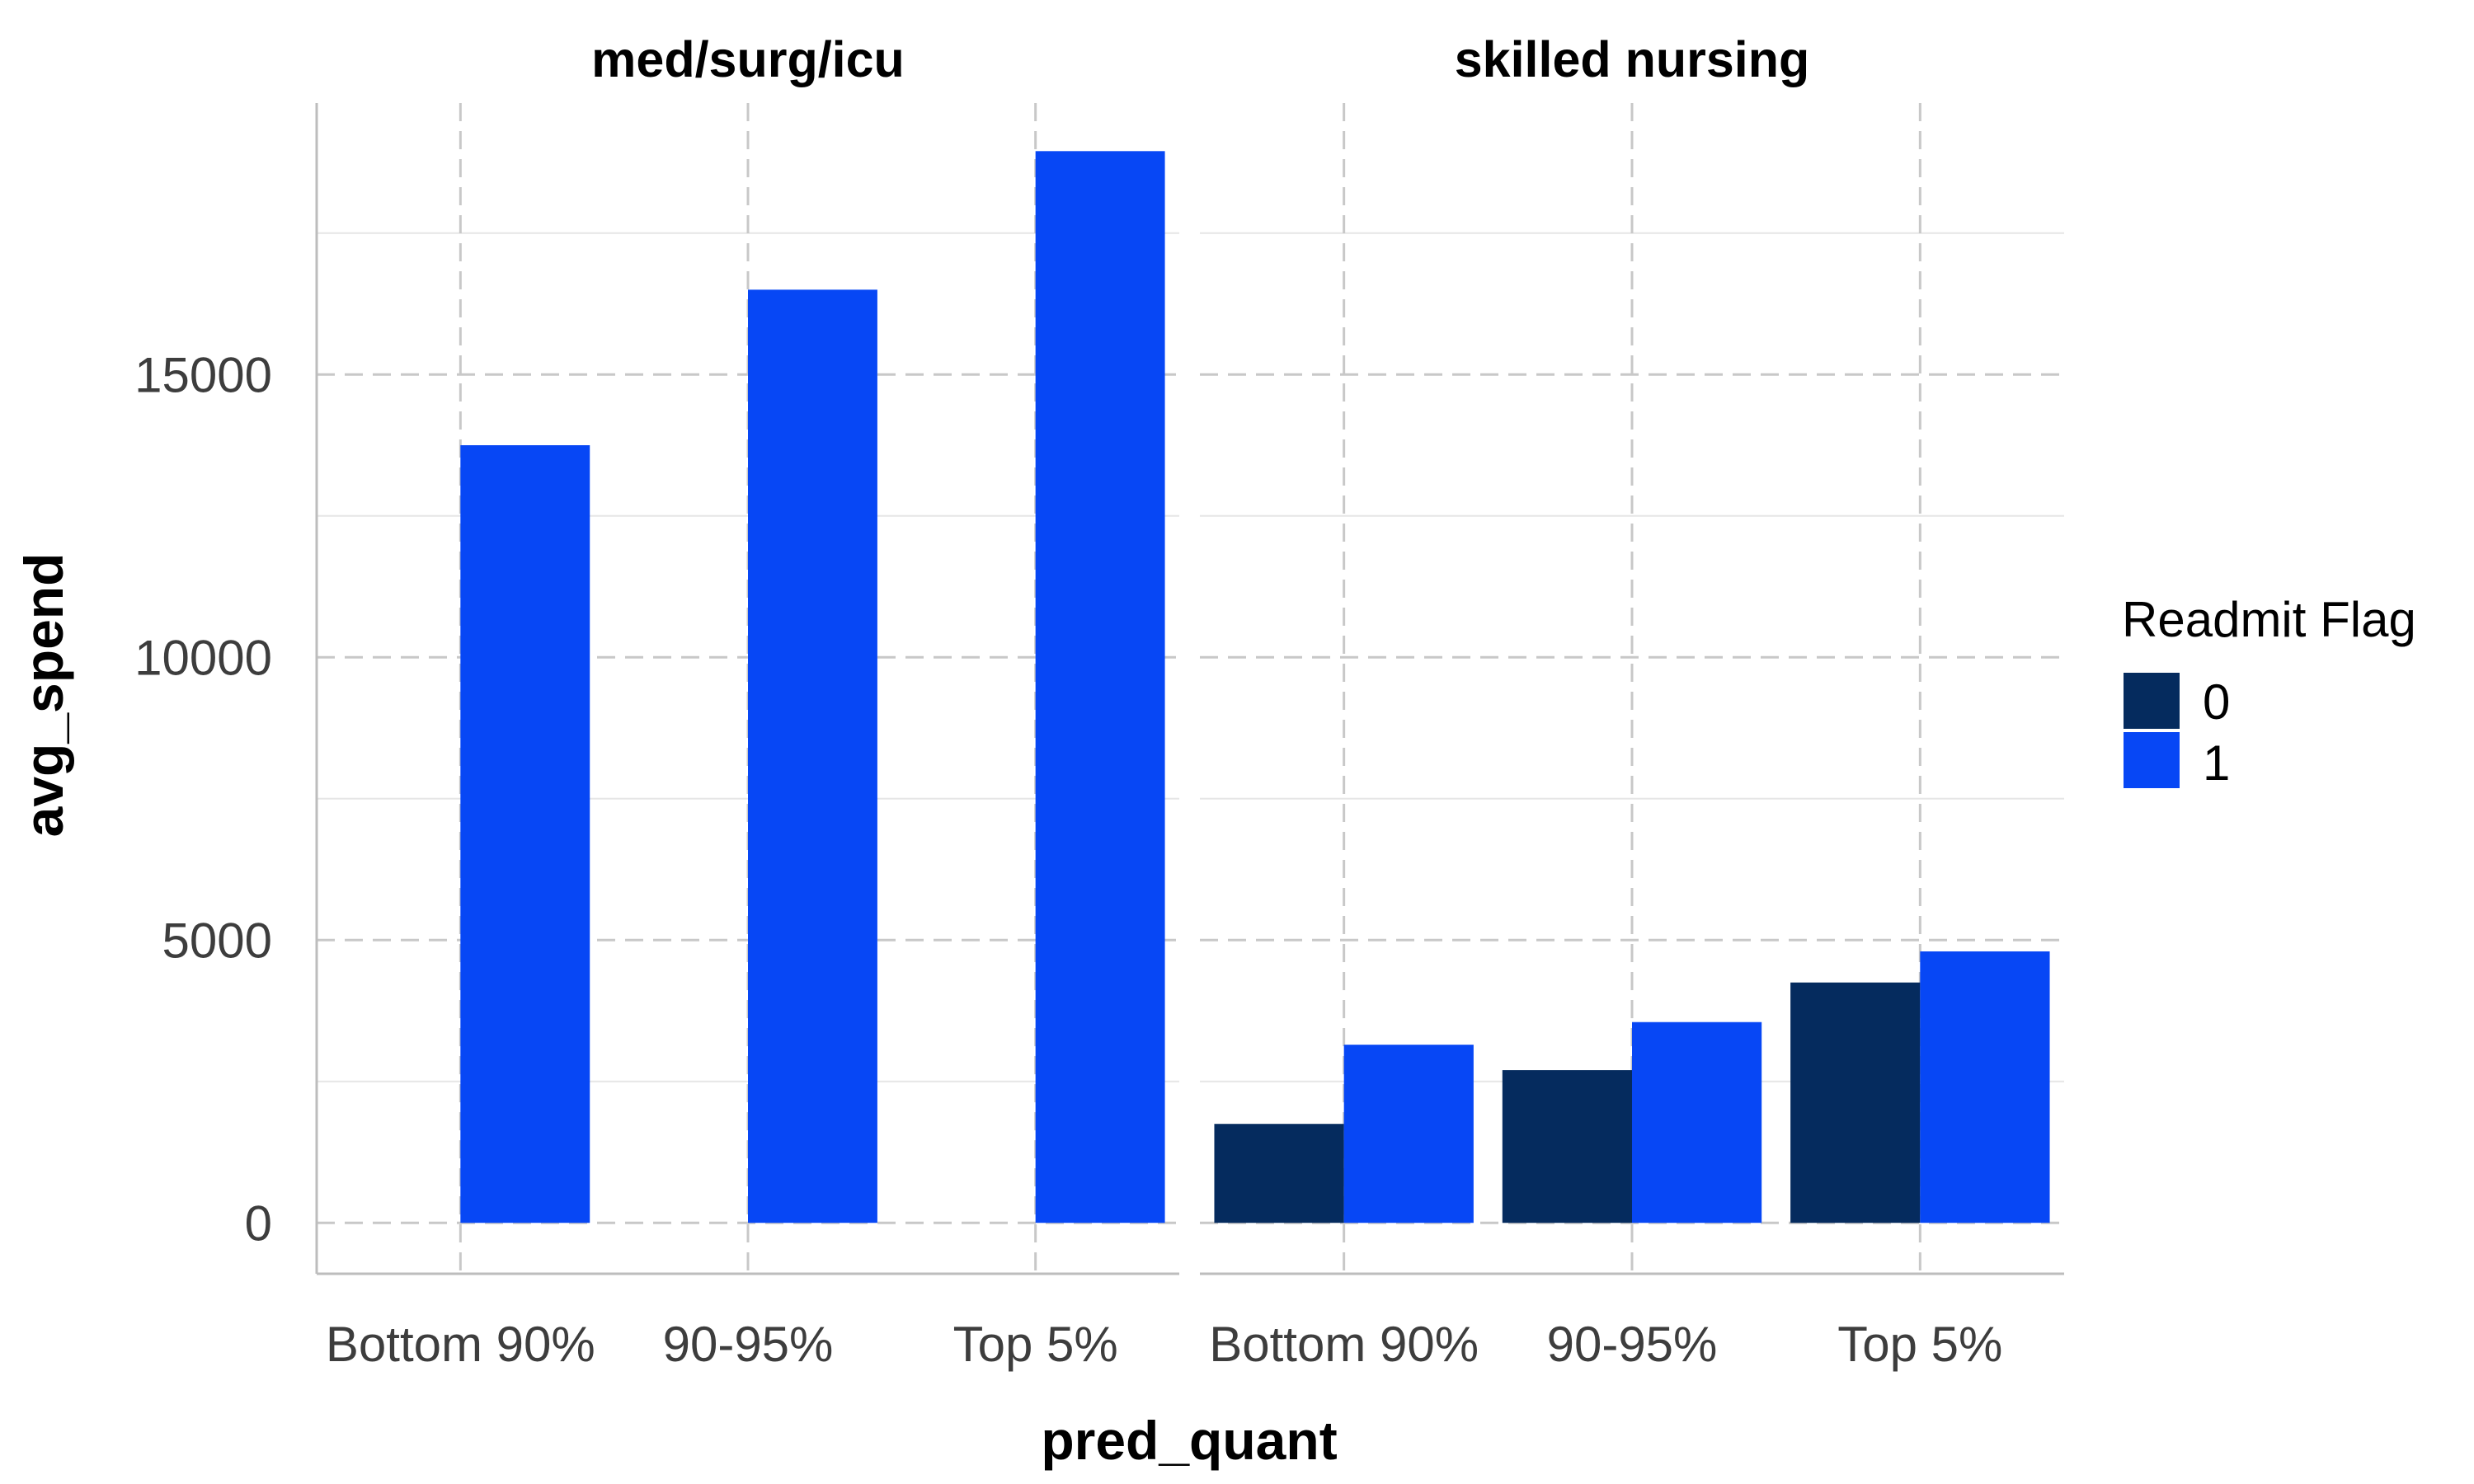  I want to click on legend: Readmit Flag 0 1, so click(2269, 691).